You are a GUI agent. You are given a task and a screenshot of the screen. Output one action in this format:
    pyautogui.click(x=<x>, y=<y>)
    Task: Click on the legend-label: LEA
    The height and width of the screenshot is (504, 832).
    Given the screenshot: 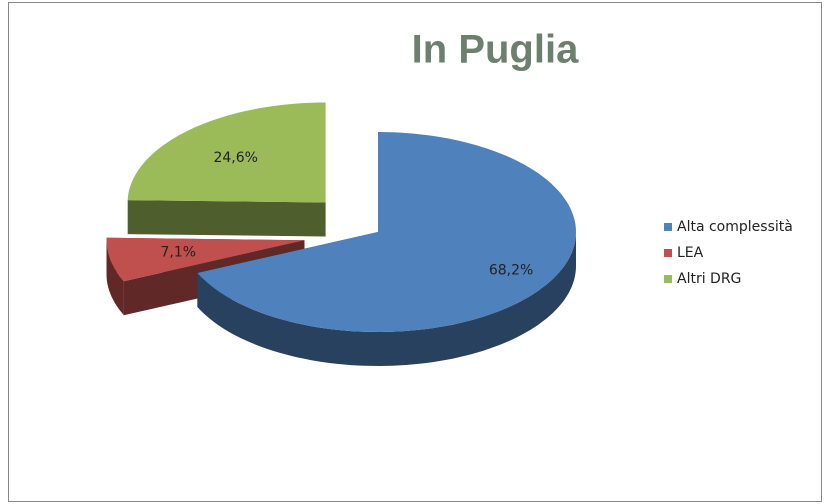 What is the action you would take?
    pyautogui.click(x=690, y=253)
    